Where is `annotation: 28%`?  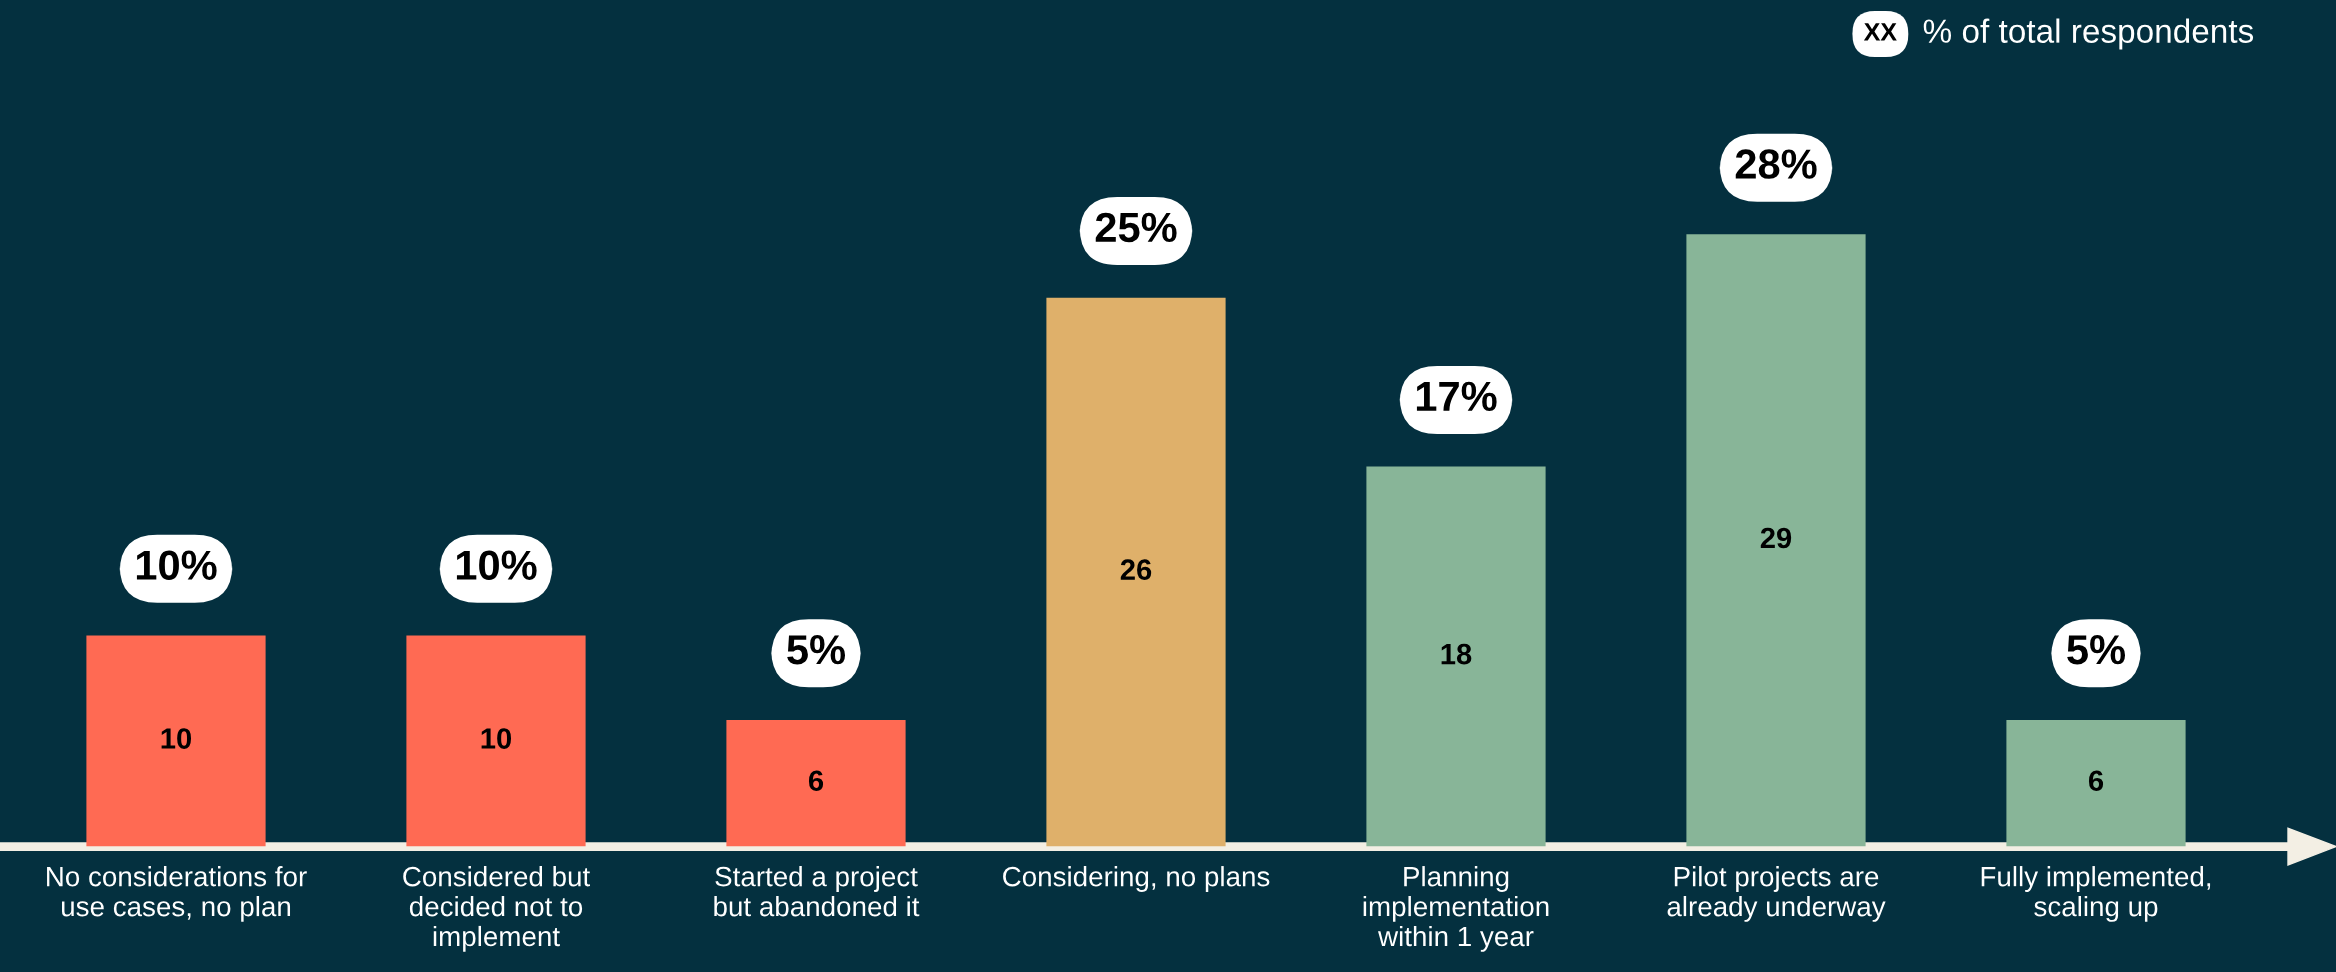
annotation: 28% is located at coordinates (1776, 164).